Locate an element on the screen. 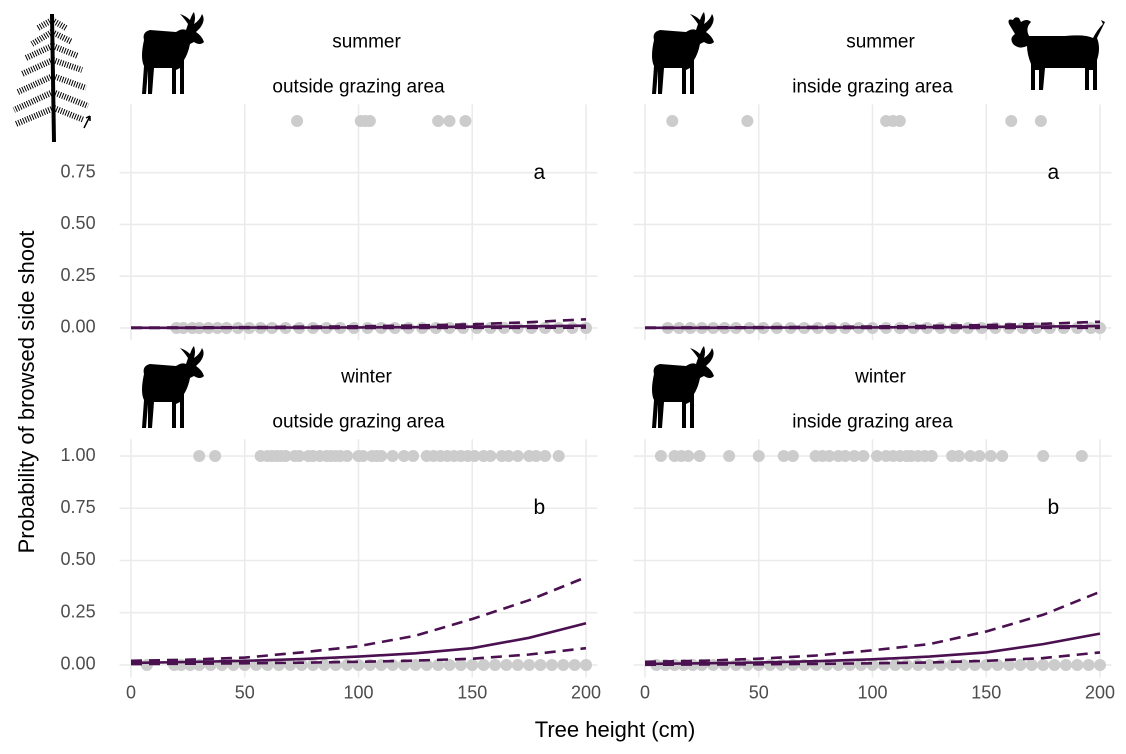 Image resolution: width=1126 pixels, height=754 pixels. tree-icon is located at coordinates (52, 78).